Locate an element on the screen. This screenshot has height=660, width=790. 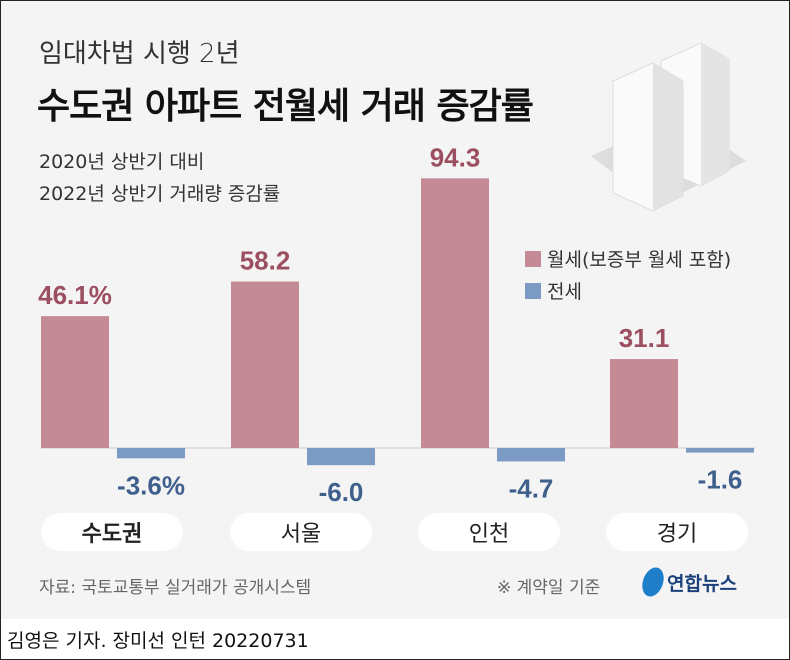
kicker: 임대차법 시행 2년 is located at coordinates (139, 54).